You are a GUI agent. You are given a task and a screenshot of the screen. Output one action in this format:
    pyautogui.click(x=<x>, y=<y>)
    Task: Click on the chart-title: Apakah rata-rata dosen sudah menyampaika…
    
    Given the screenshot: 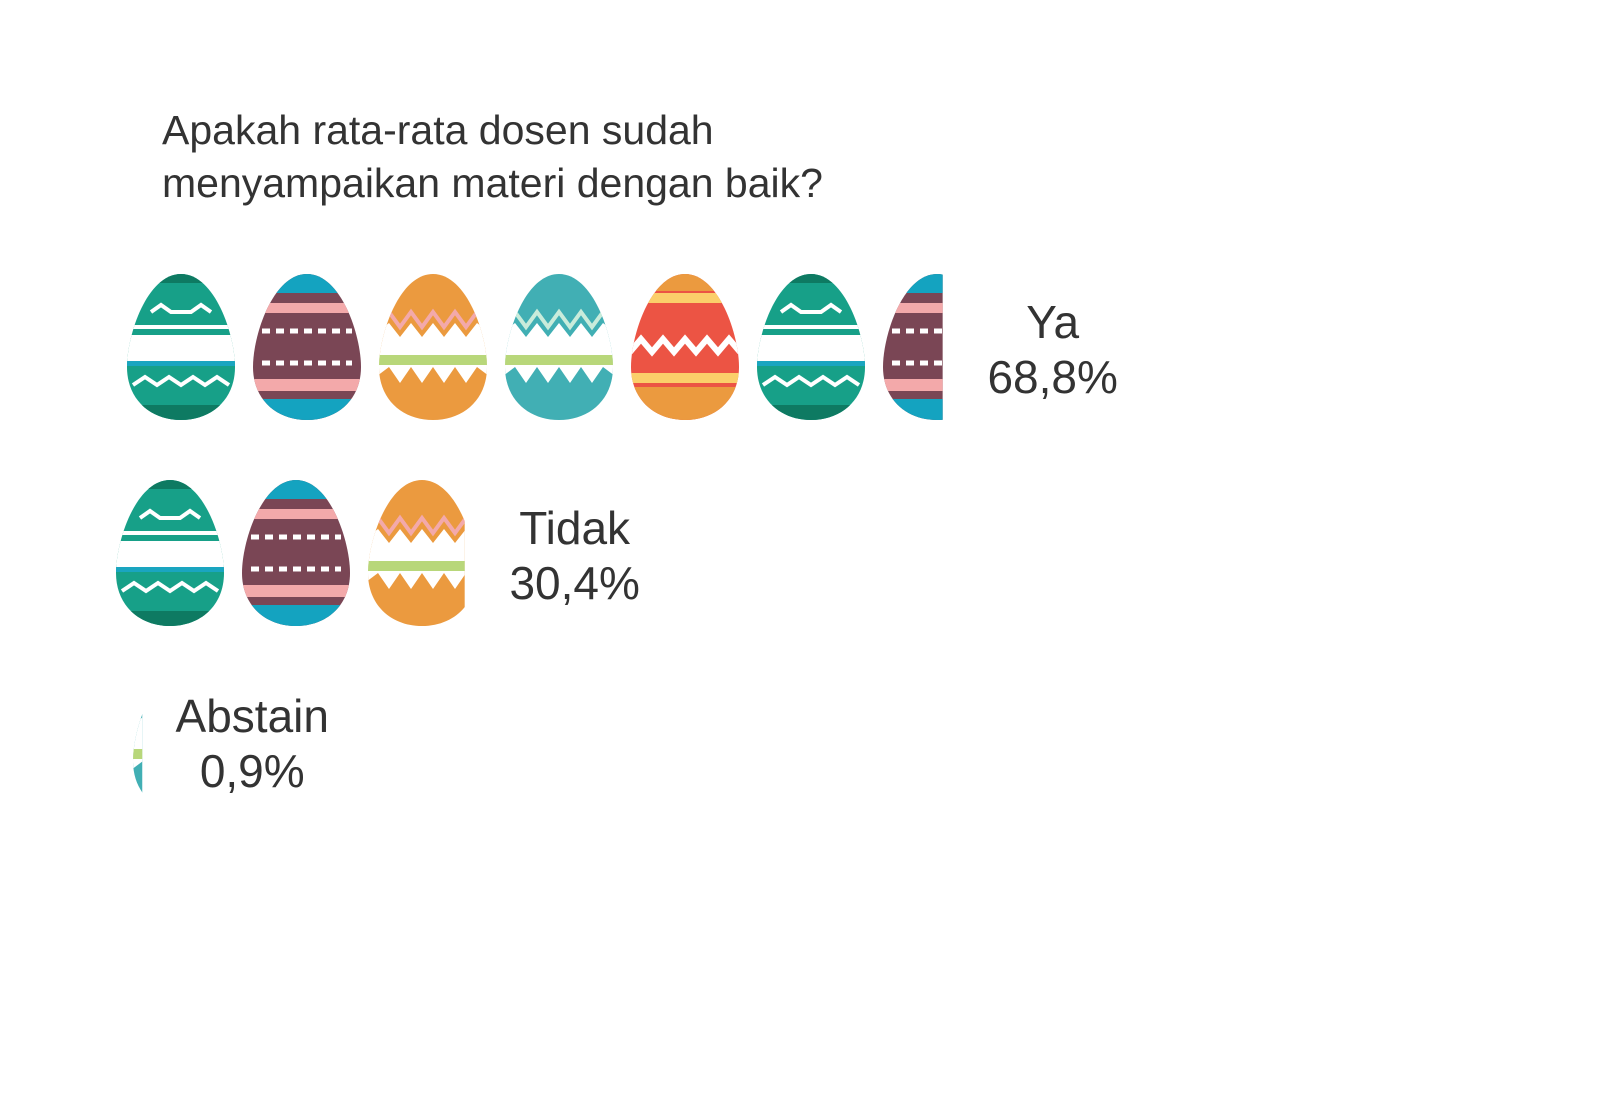 What is the action you would take?
    pyautogui.click(x=492, y=156)
    